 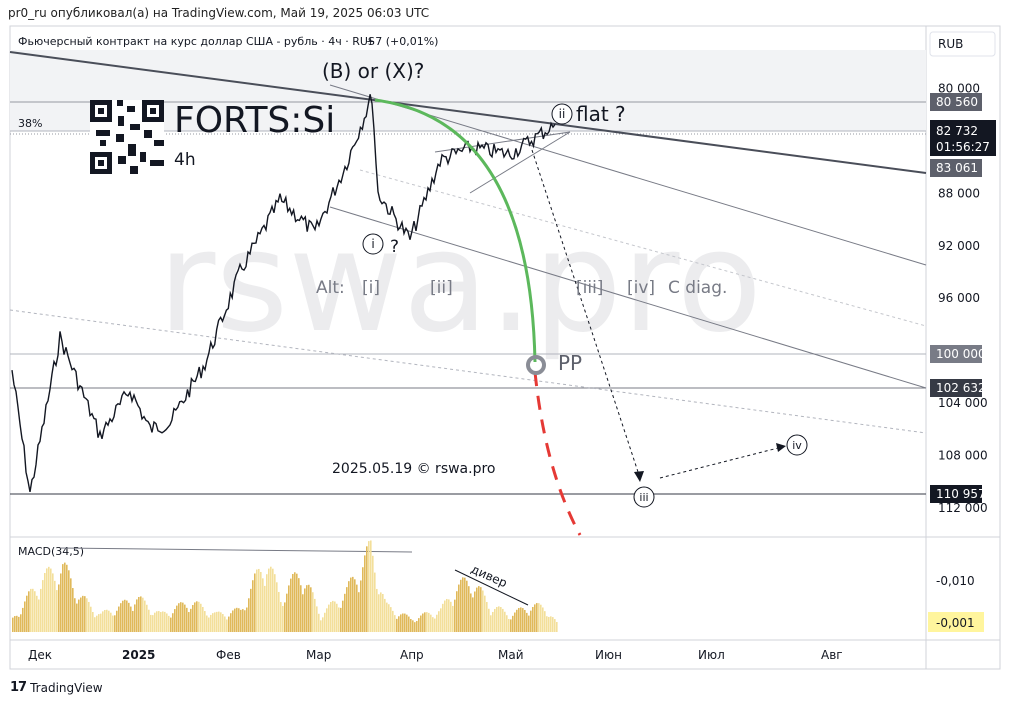 What do you see at coordinates (254, 120) in the screenshot?
I see `symbol-name: FORTS:Si` at bounding box center [254, 120].